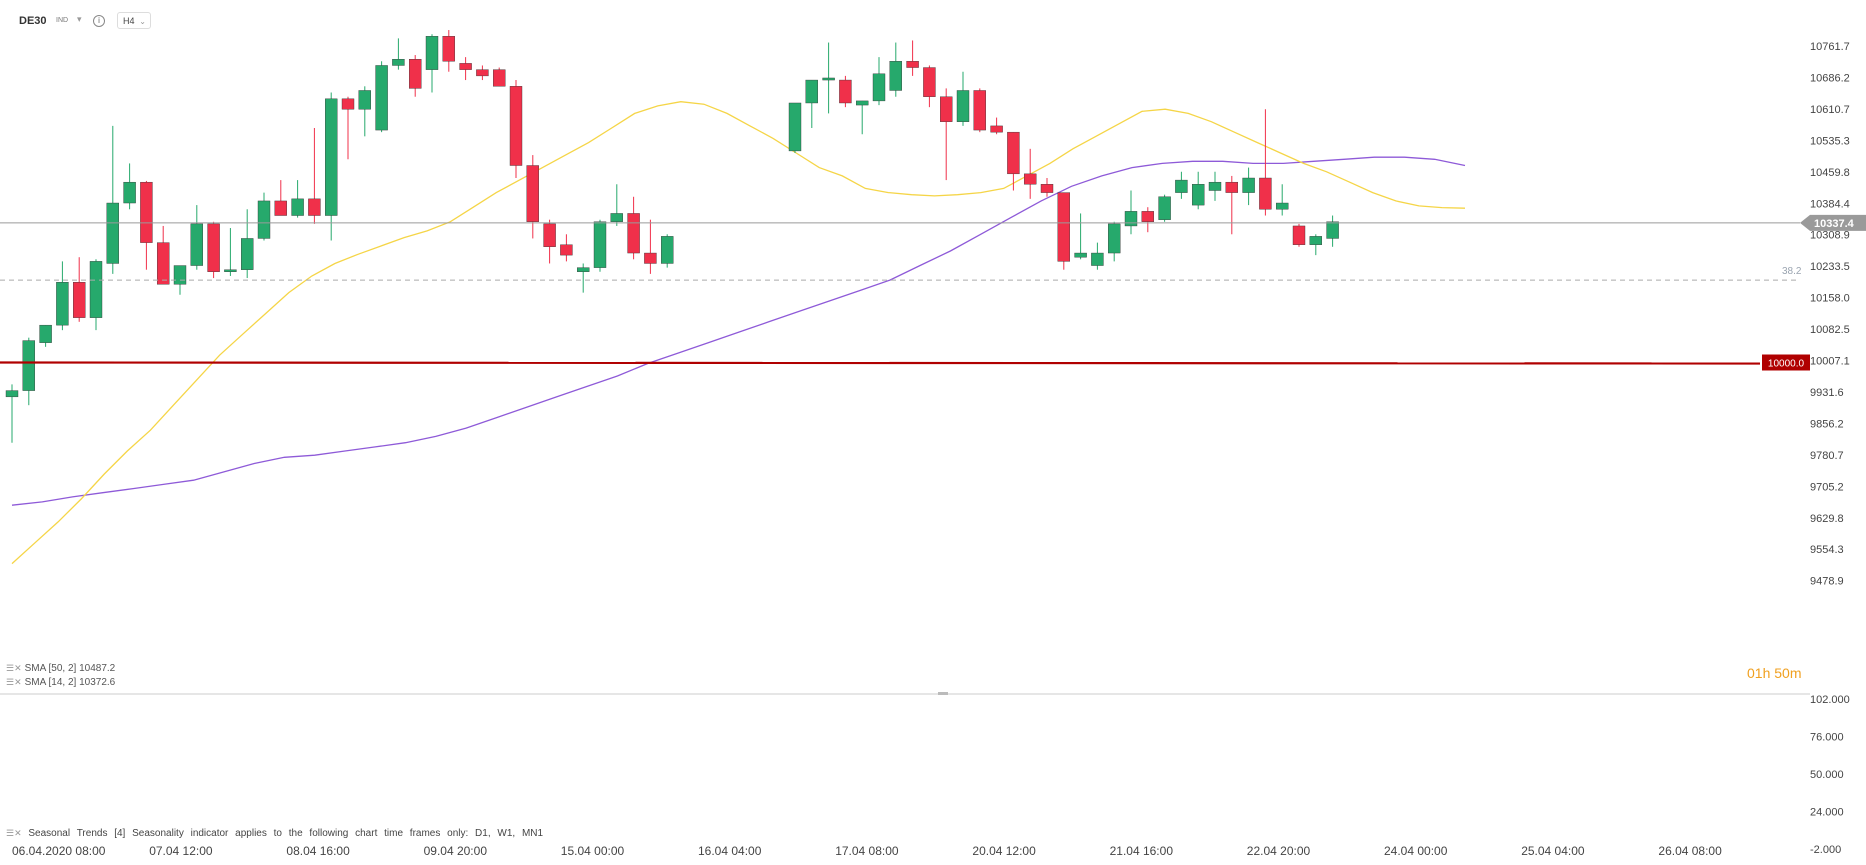  I want to click on price-tick-label: 10686.2, so click(1830, 78).